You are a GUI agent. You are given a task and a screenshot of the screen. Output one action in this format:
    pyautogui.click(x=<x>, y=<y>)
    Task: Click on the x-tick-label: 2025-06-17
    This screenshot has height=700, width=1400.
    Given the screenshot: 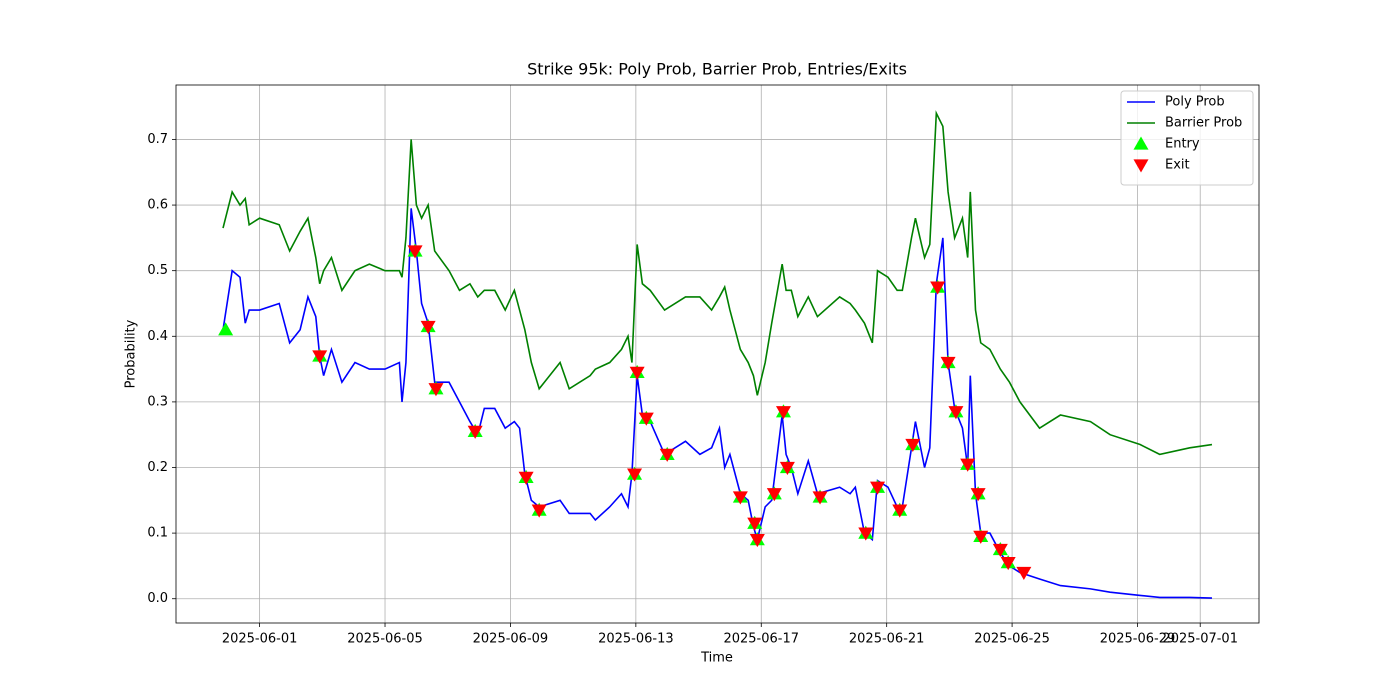 What is the action you would take?
    pyautogui.click(x=761, y=639)
    